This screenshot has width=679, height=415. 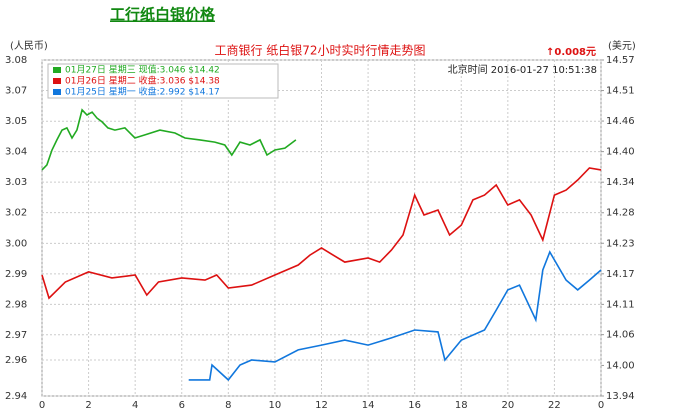 I want to click on x-tick-label: 22, so click(x=554, y=405).